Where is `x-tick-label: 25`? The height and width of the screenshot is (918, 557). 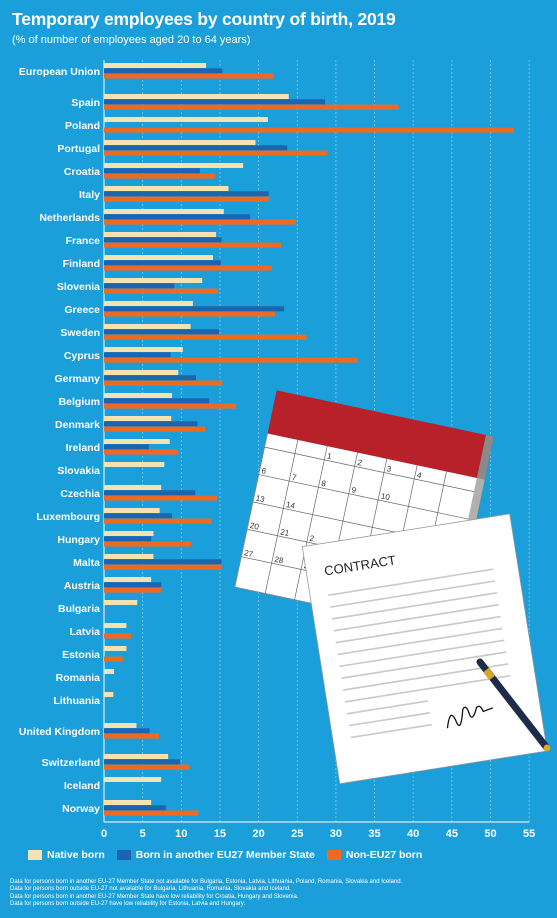 x-tick-label: 25 is located at coordinates (297, 834).